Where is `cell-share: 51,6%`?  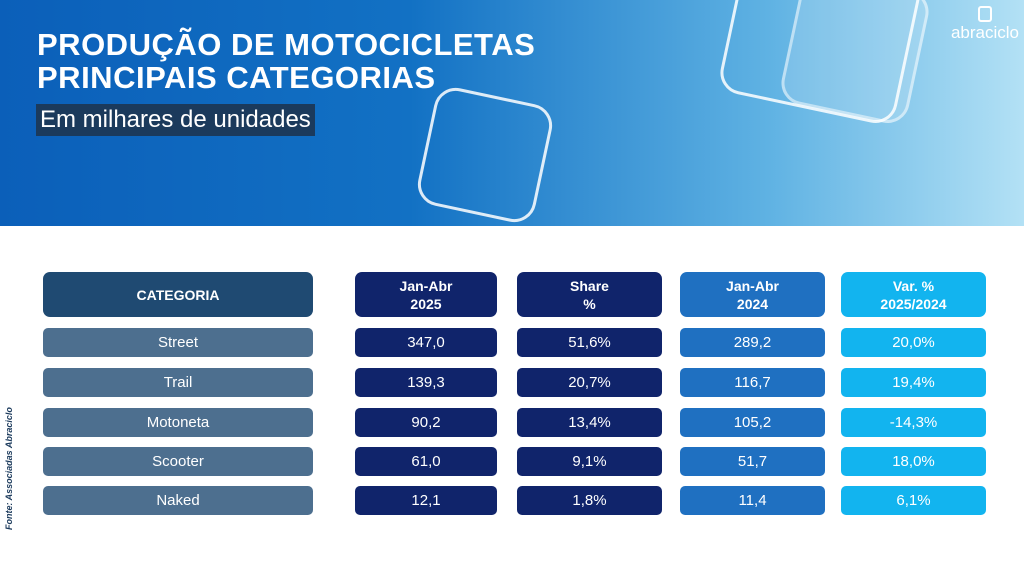
cell-share: 51,6% is located at coordinates (589, 342).